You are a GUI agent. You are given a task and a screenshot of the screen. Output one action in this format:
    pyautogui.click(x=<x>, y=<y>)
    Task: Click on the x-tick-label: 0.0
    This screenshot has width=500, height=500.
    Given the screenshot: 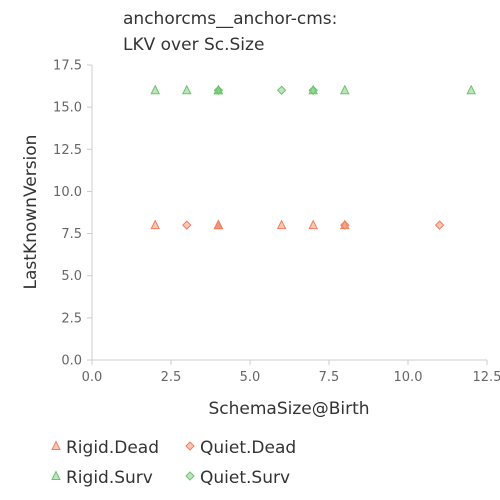 What is the action you would take?
    pyautogui.click(x=92, y=377)
    